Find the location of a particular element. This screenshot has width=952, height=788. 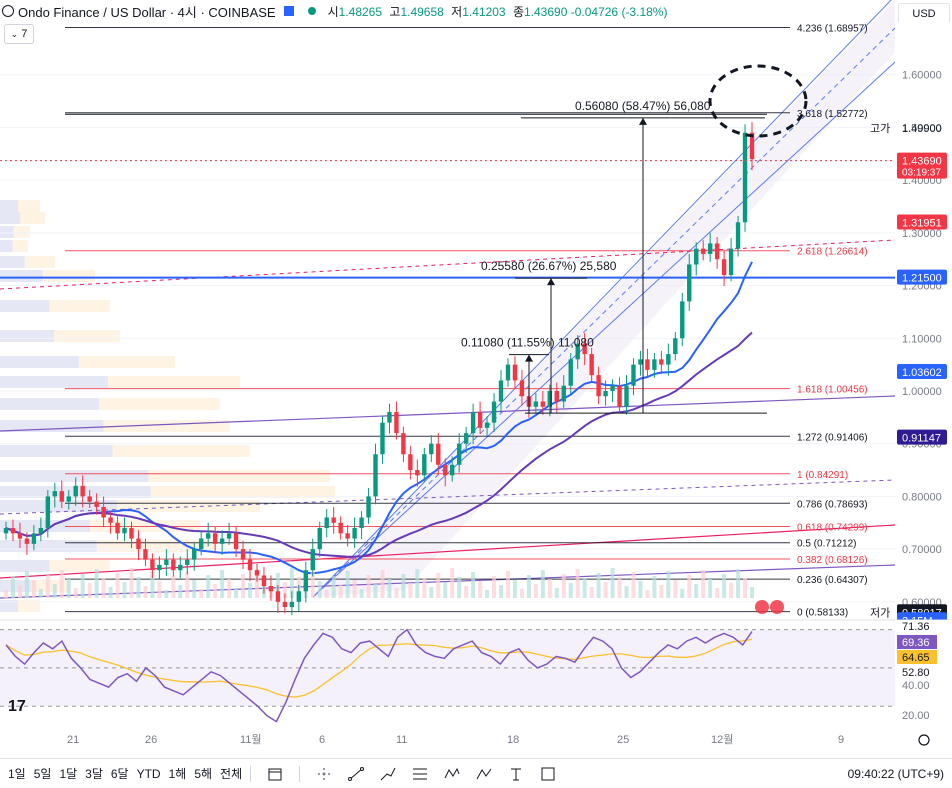

timeframe-1d: 1일 is located at coordinates (17, 774).